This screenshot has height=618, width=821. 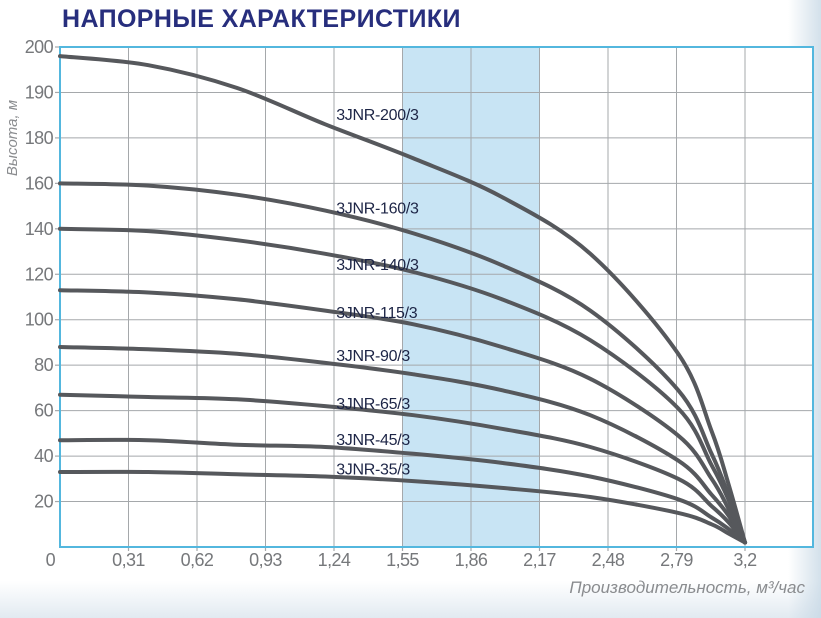 What do you see at coordinates (334, 560) in the screenshot?
I see `x-tick-label: 1,24` at bounding box center [334, 560].